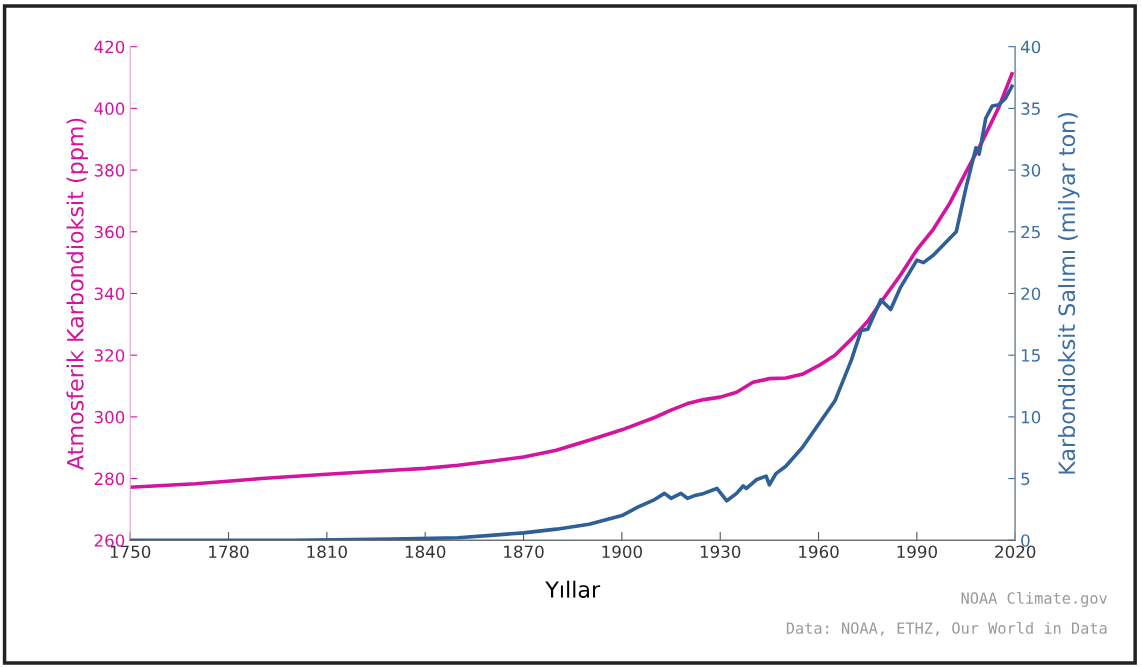 The width and height of the screenshot is (1142, 667). What do you see at coordinates (1025, 479) in the screenshot?
I see `y2-tick-label: 5` at bounding box center [1025, 479].